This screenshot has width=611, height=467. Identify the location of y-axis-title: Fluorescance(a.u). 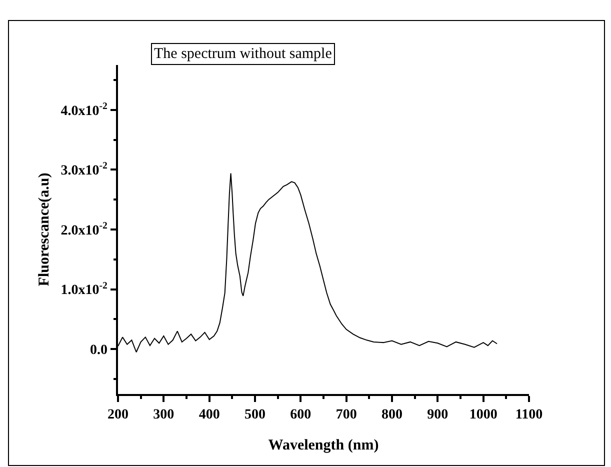
(44, 229).